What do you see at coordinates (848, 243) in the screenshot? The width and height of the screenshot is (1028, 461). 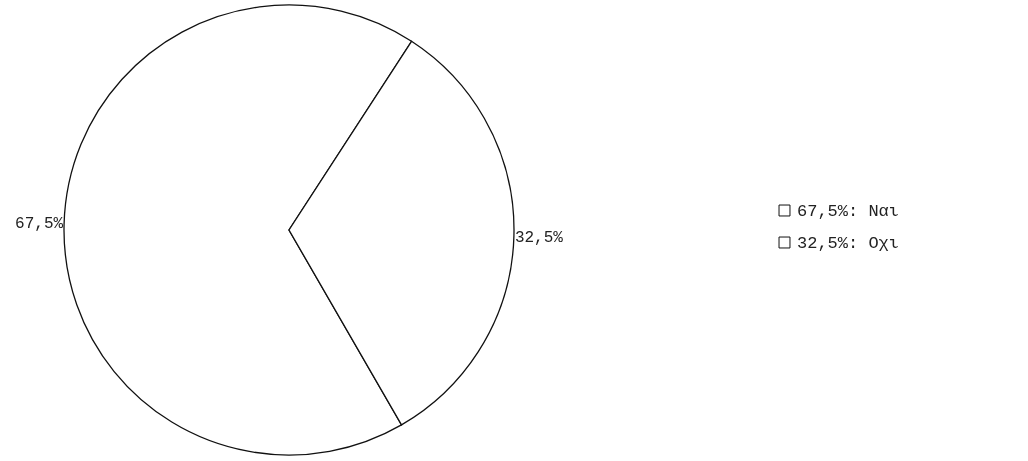 I see `legend-label: 32,5%: Οχι` at bounding box center [848, 243].